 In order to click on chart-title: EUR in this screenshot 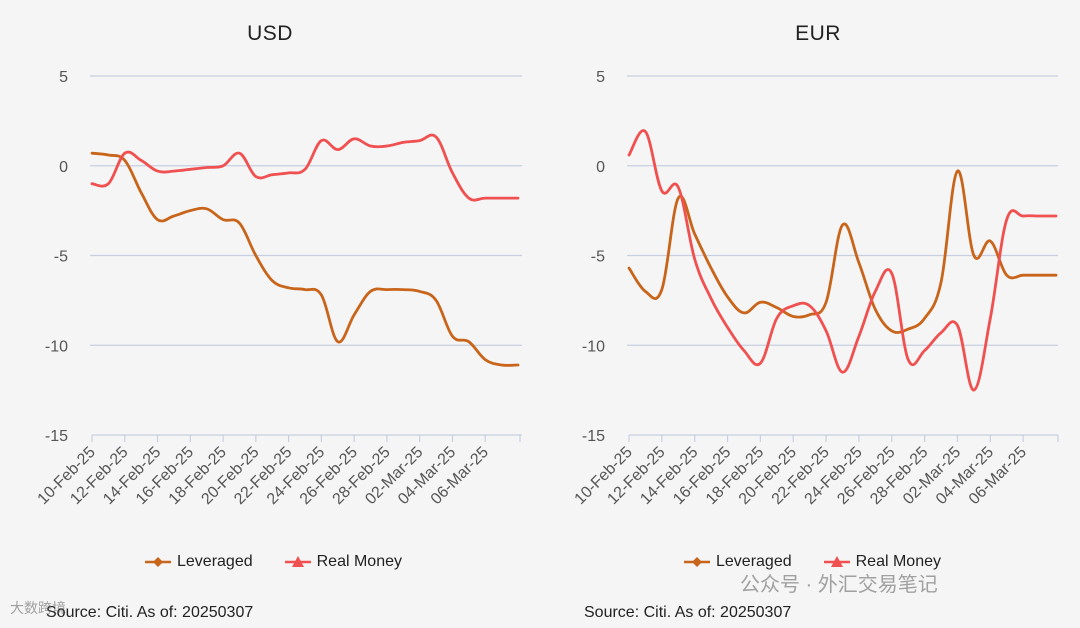, I will do `click(818, 33)`.